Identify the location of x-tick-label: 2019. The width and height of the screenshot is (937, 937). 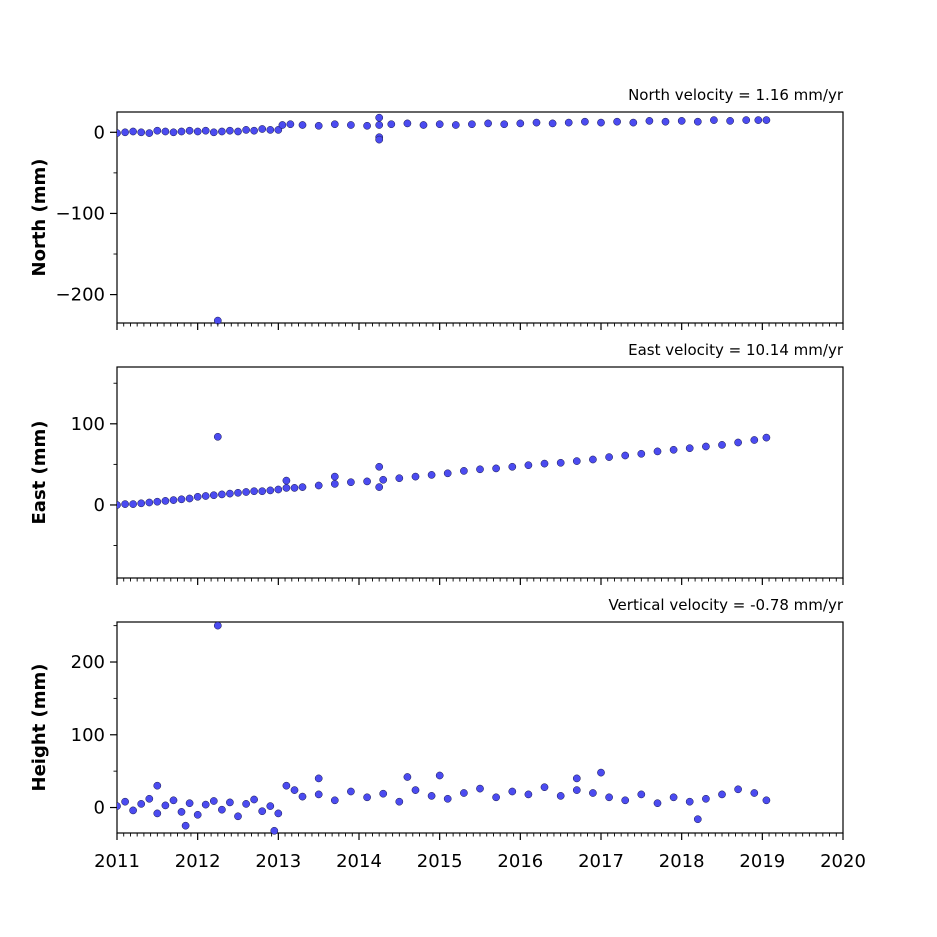
(762, 861).